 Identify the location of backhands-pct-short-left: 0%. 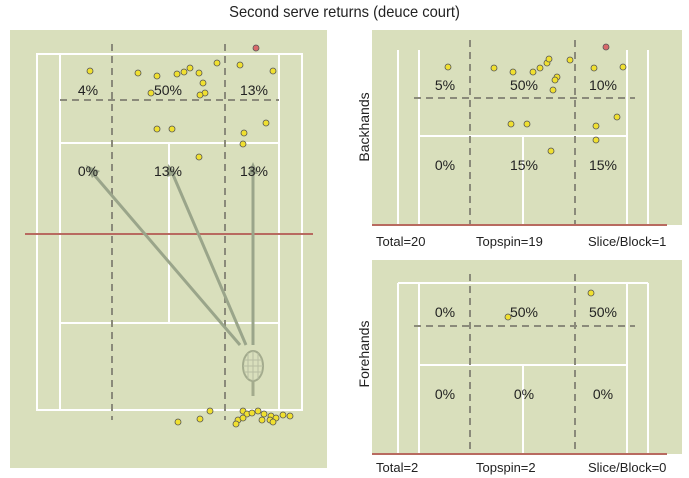
(445, 165).